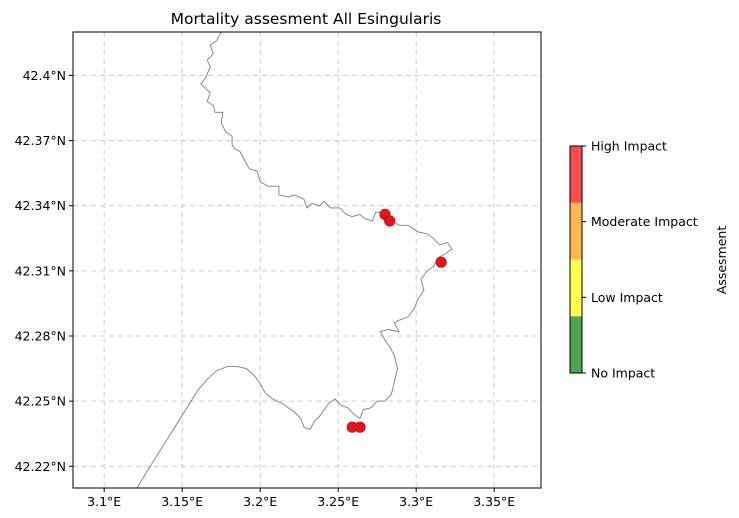  Describe the element at coordinates (629, 146) in the screenshot. I see `colorbar-tick-label: High Impact` at that location.